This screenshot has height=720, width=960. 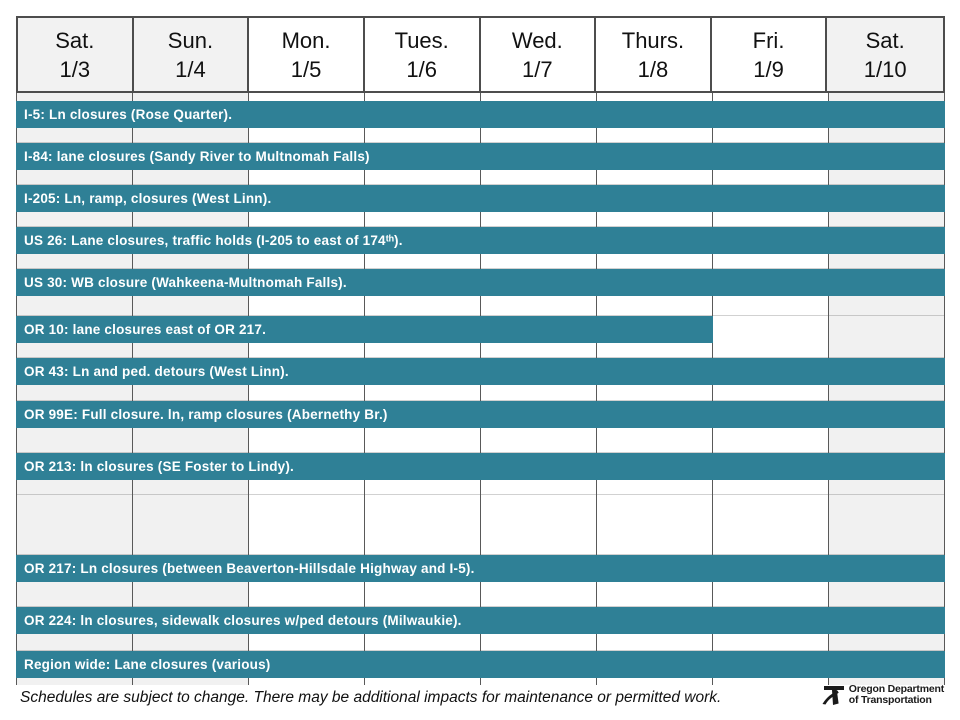 I want to click on day-header-sat-1-3: Sat. 1/3, so click(x=76, y=54).